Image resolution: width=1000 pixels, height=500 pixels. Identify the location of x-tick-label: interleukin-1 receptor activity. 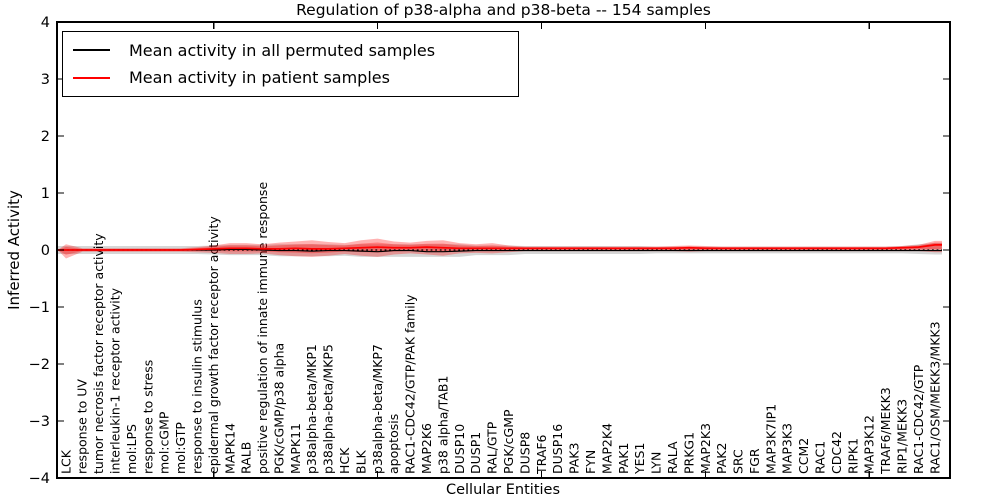
(114, 380).